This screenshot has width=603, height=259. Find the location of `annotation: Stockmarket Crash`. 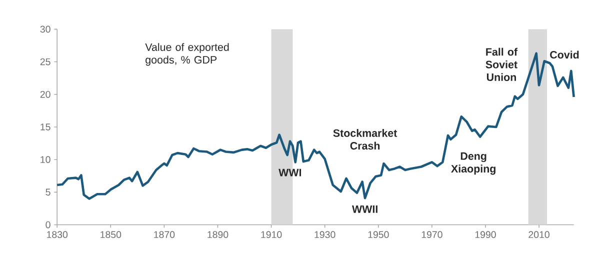

annotation: Stockmarket Crash is located at coordinates (365, 139).